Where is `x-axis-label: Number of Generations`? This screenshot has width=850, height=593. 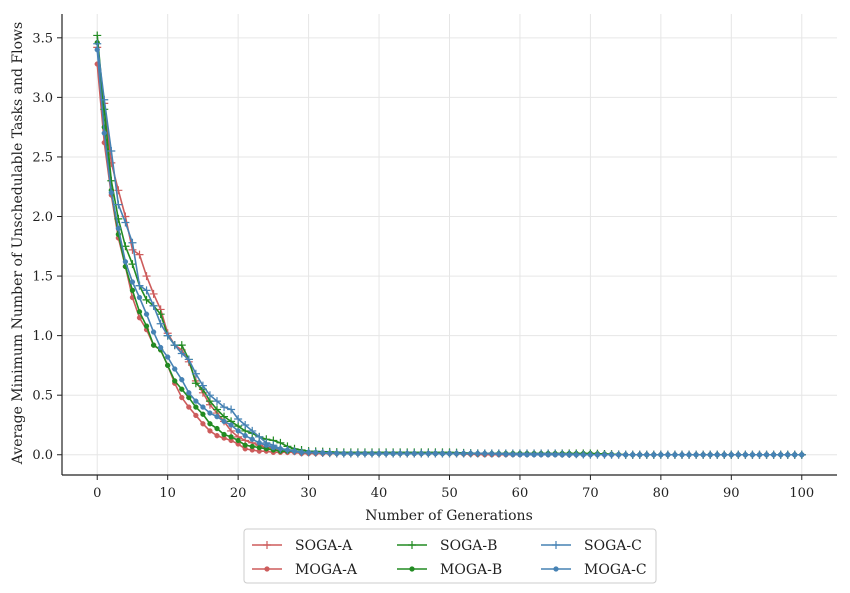 x-axis-label: Number of Generations is located at coordinates (449, 516).